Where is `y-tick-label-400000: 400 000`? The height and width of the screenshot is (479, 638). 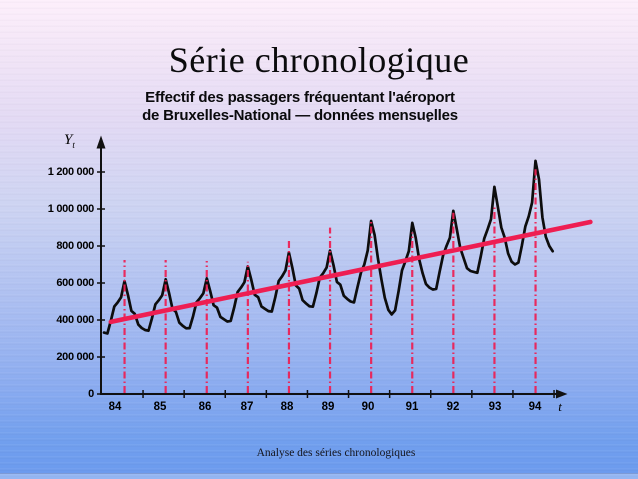
y-tick-label-400000: 400 000 is located at coordinates (75, 319).